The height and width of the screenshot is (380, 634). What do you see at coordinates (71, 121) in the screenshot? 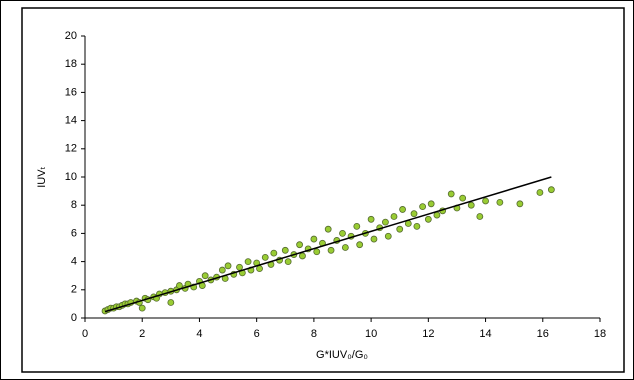
I see `y-tick-label: 14` at bounding box center [71, 121].